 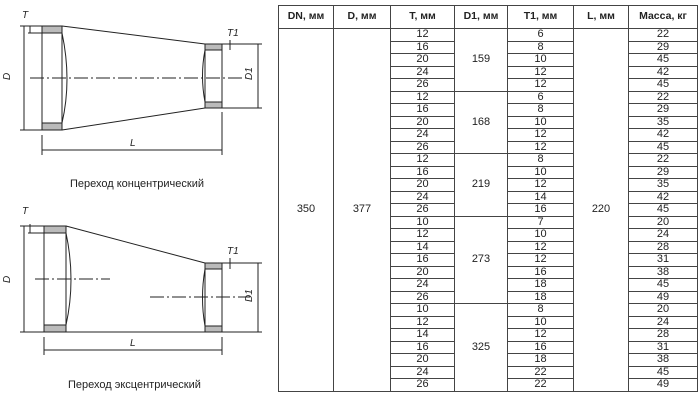 What do you see at coordinates (481, 122) in the screenshot?
I see `d1-cell: 168` at bounding box center [481, 122].